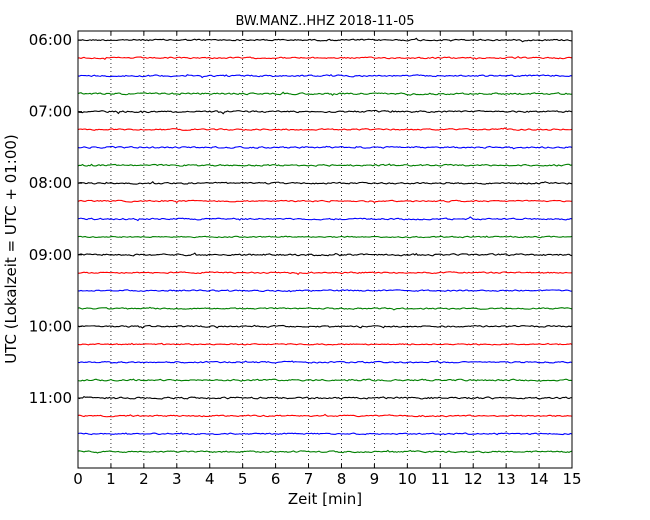 The image size is (650, 520). I want to click on x-tick-label: 8, so click(342, 479).